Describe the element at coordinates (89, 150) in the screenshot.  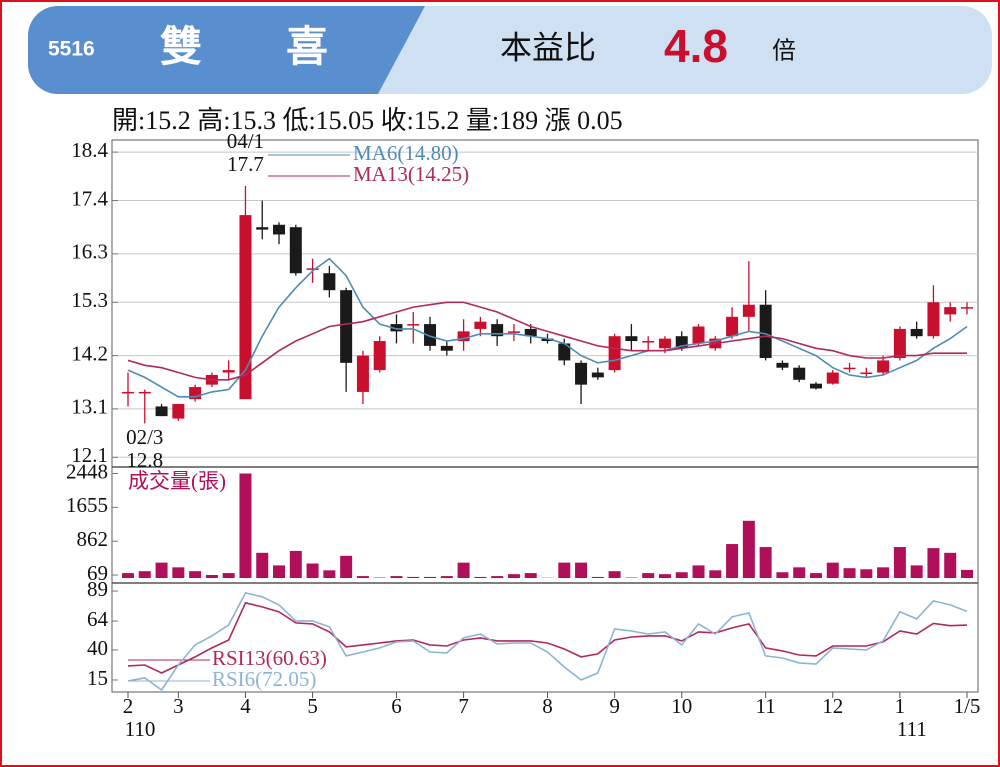
I see `y-tick-label: 18.4` at that location.